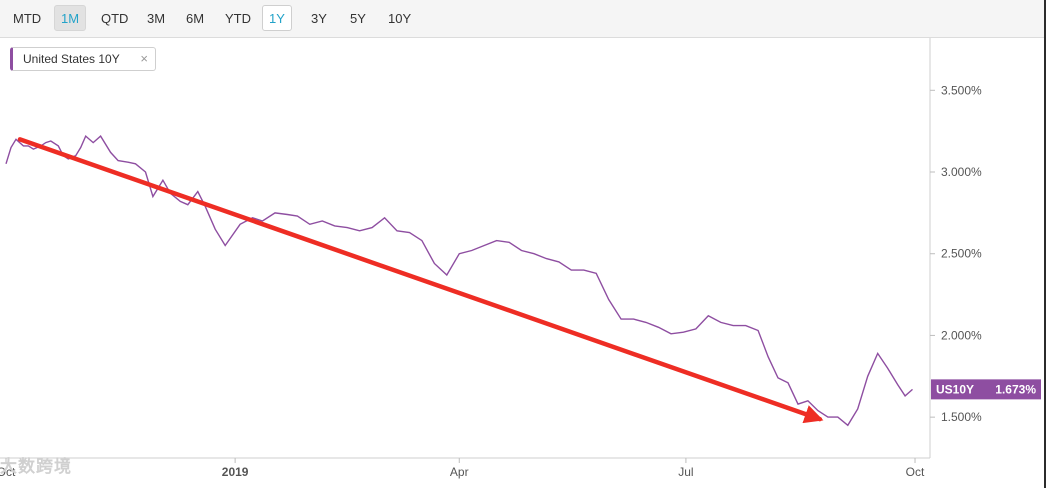 This screenshot has height=488, width=1046. I want to click on y-tick-label: 3.000%, so click(961, 172).